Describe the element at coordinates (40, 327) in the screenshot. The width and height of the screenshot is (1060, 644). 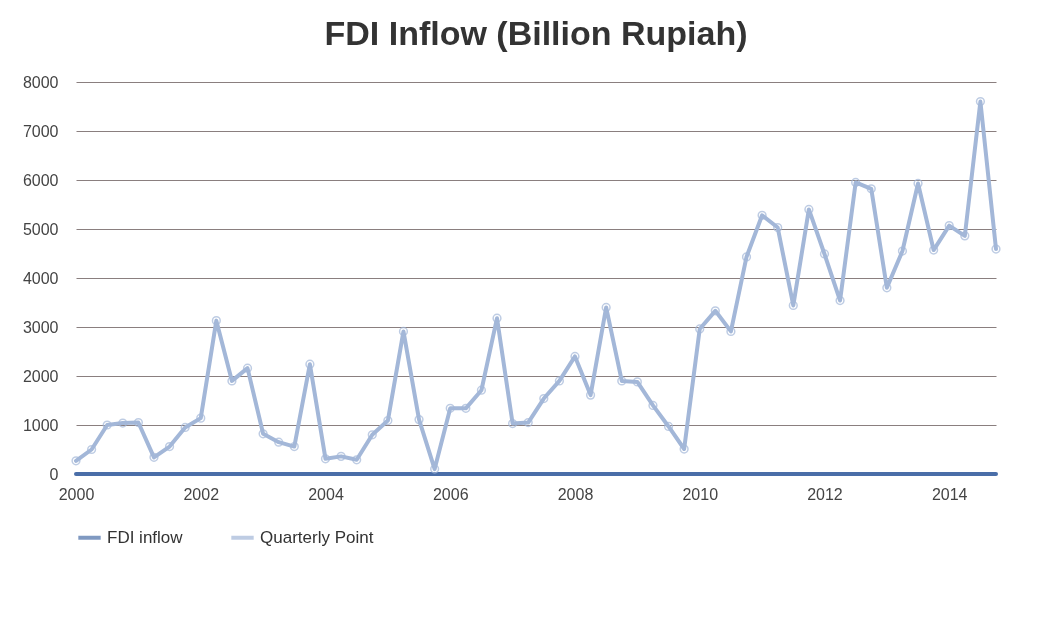
I see `y-tick-label: 3000` at that location.